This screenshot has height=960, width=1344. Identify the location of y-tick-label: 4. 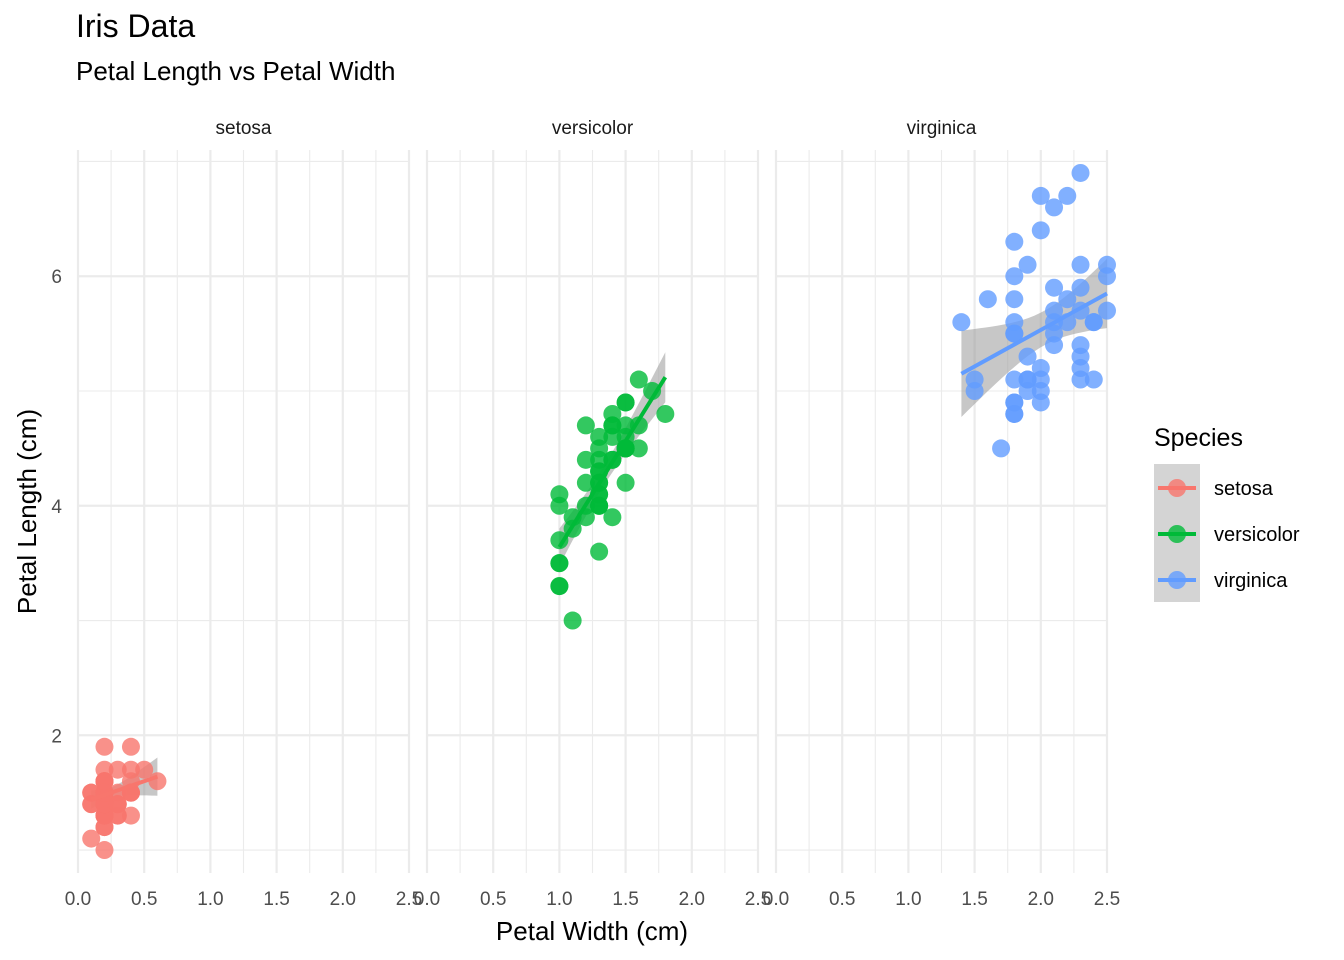
(56, 507).